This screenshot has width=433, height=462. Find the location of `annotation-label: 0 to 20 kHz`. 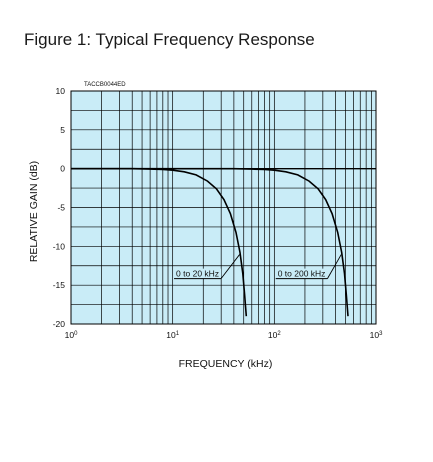

annotation-label: 0 to 20 kHz is located at coordinates (197, 274).